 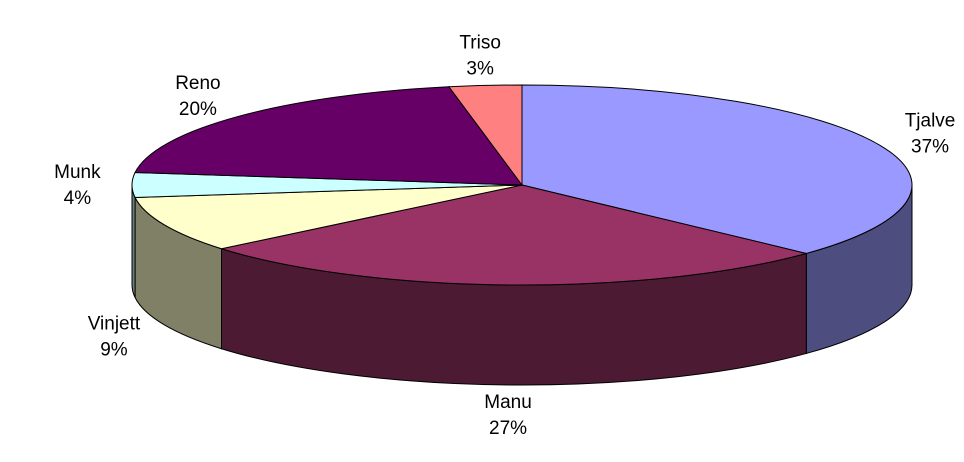 What do you see at coordinates (930, 120) in the screenshot?
I see `slice-label: Tjalve` at bounding box center [930, 120].